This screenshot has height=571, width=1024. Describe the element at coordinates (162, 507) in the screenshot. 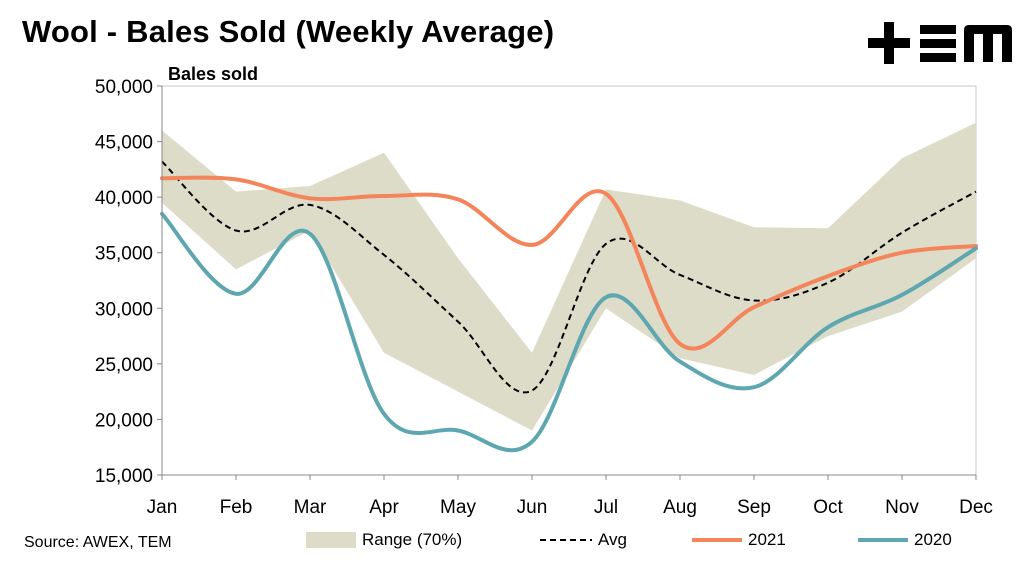

I see `x-tick-label: Jan` at that location.